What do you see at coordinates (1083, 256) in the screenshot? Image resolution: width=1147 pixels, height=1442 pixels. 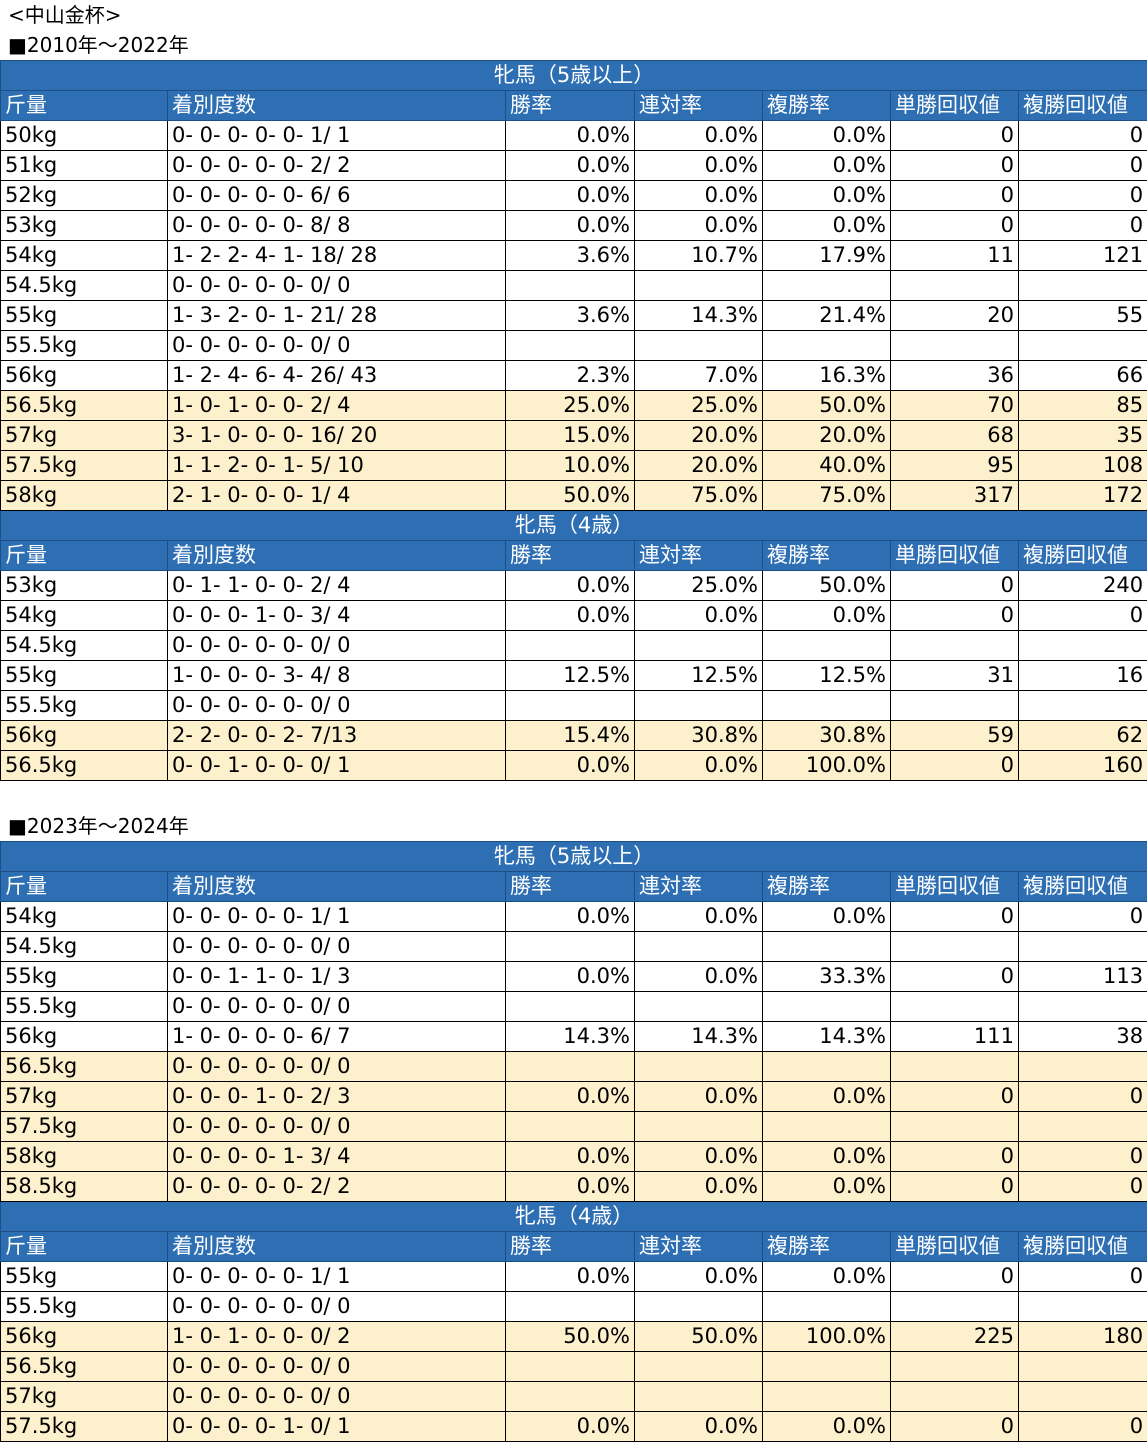 I see `place-return-cell: 121` at bounding box center [1083, 256].